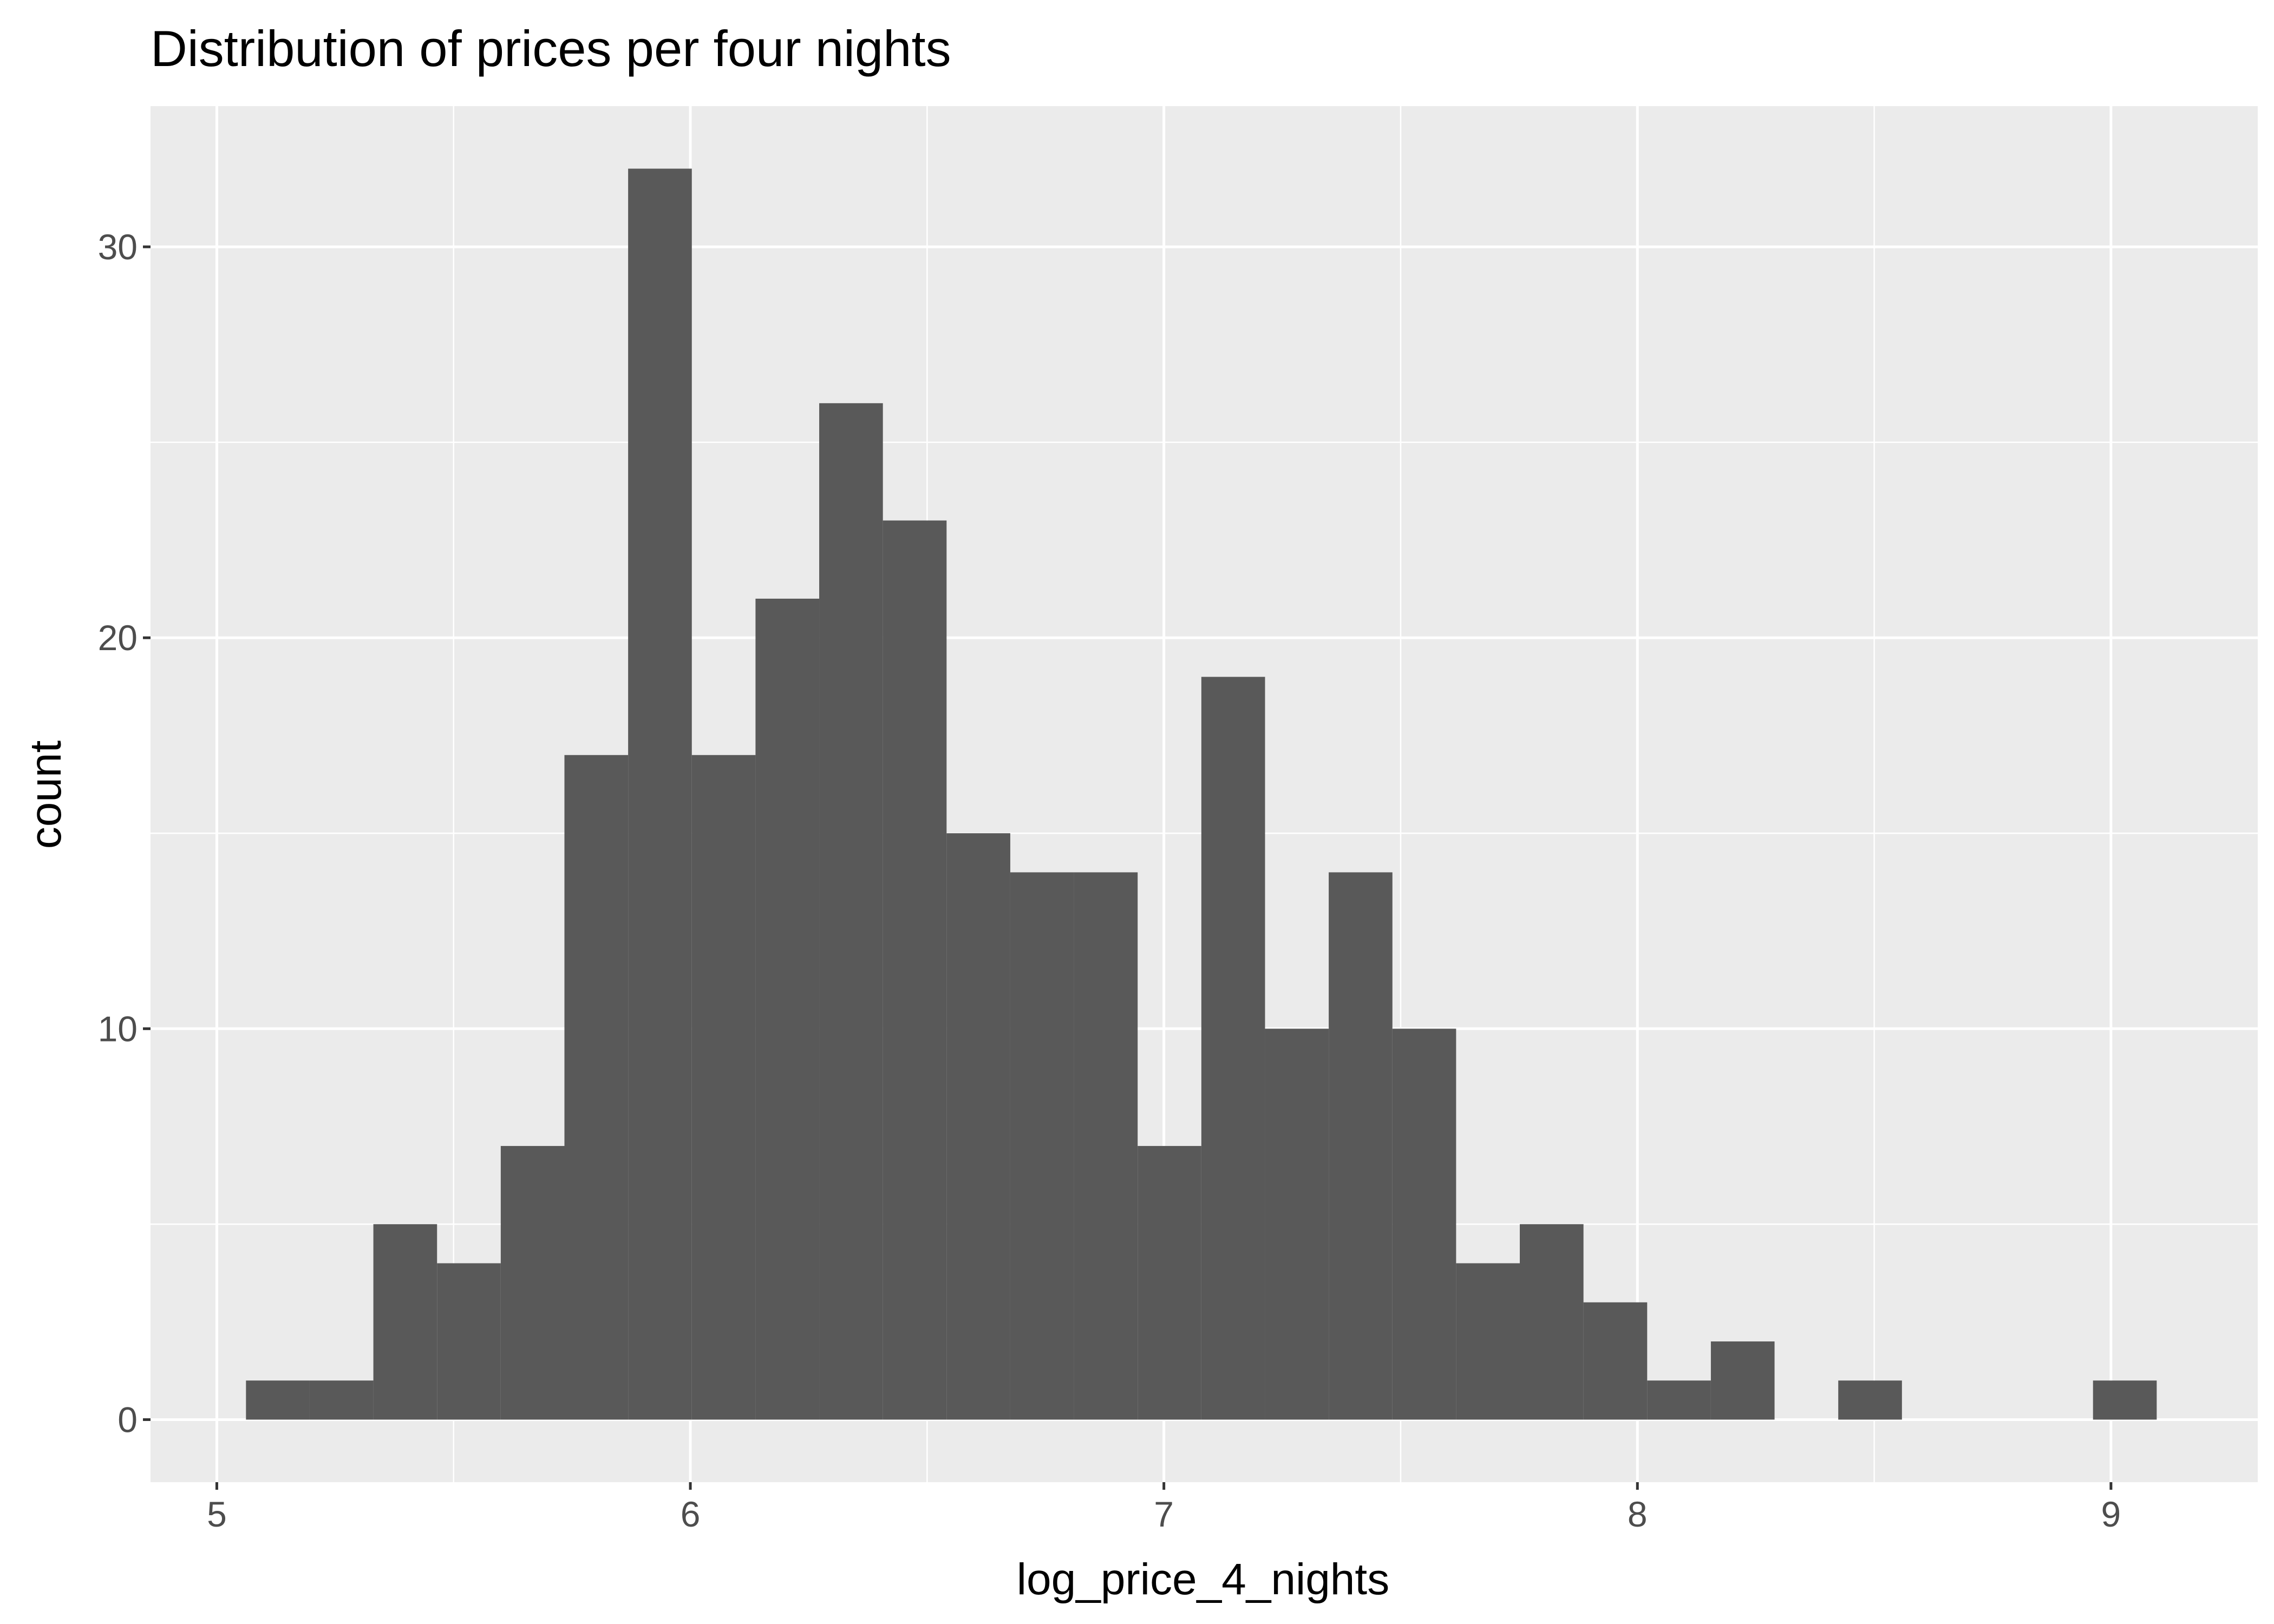 The width and height of the screenshot is (2274, 1624). Describe the element at coordinates (1203, 1580) in the screenshot. I see `x-axis-title: log_price_4_nights` at that location.